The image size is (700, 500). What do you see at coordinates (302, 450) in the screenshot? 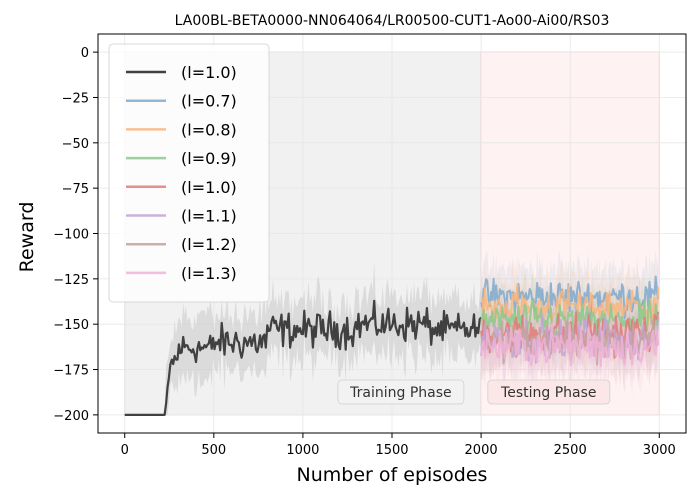
I see `x-tick-label: 1000` at bounding box center [302, 450].